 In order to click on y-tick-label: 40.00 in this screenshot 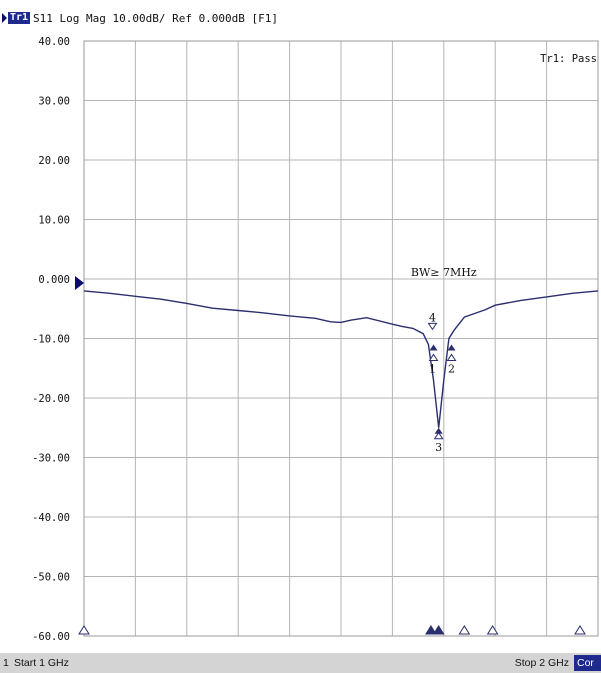, I will do `click(54, 42)`.